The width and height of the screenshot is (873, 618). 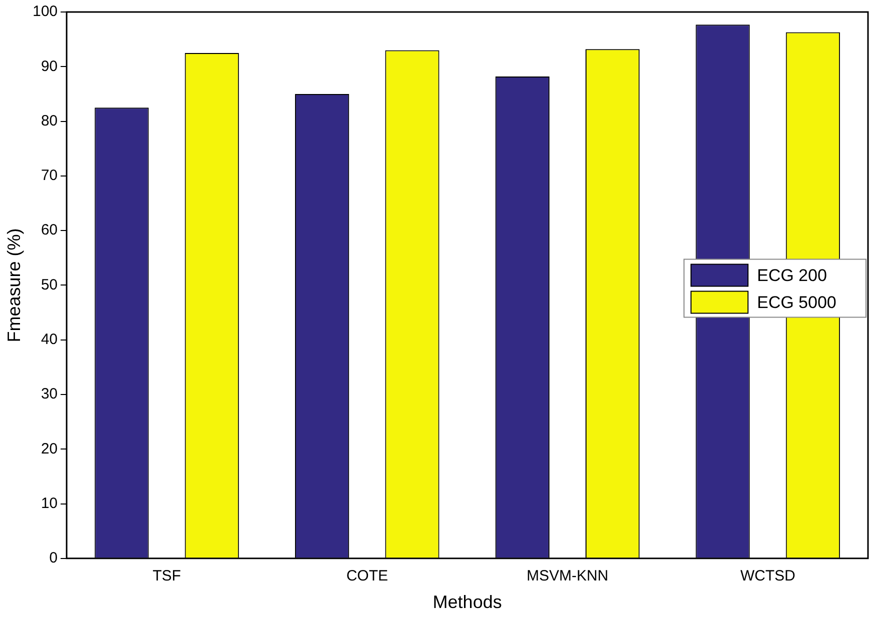 I want to click on y-tick-label: 0, so click(x=53, y=558).